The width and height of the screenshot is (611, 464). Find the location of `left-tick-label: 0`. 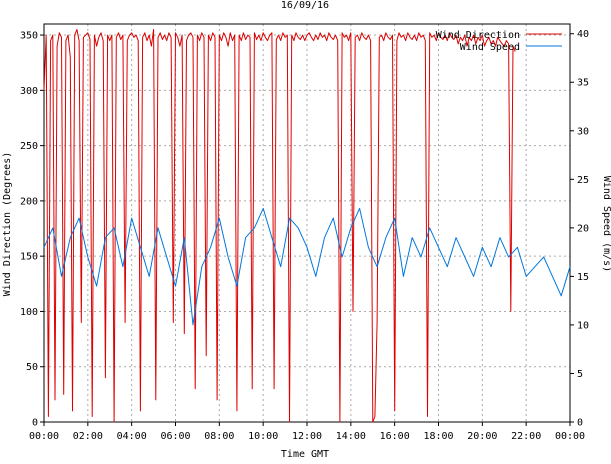

left-tick-label: 0 is located at coordinates (35, 423).